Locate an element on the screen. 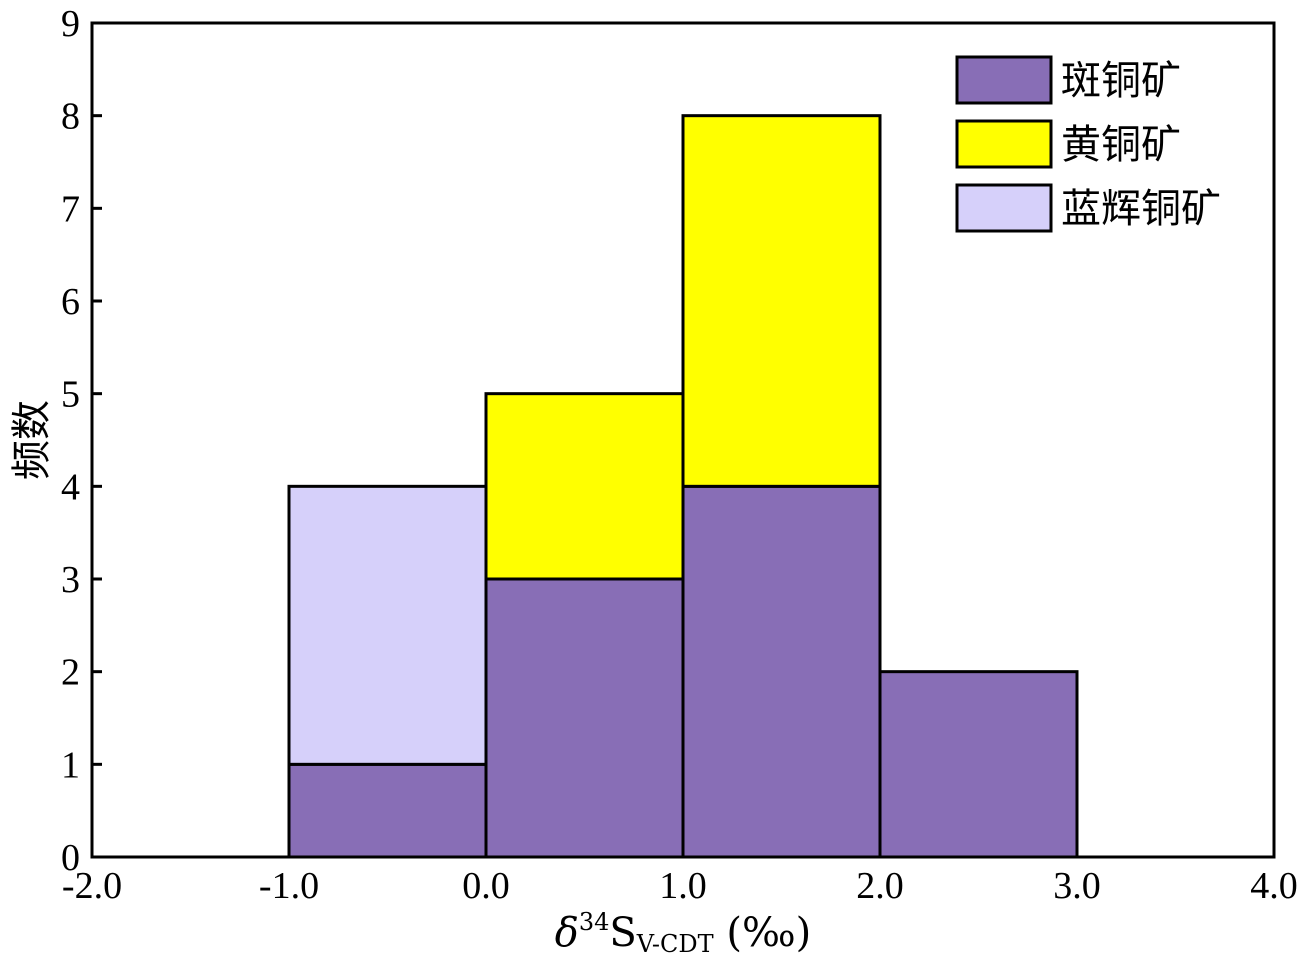 This screenshot has width=1307, height=961. legend-label-0: 斑铜矿 is located at coordinates (1121, 81).